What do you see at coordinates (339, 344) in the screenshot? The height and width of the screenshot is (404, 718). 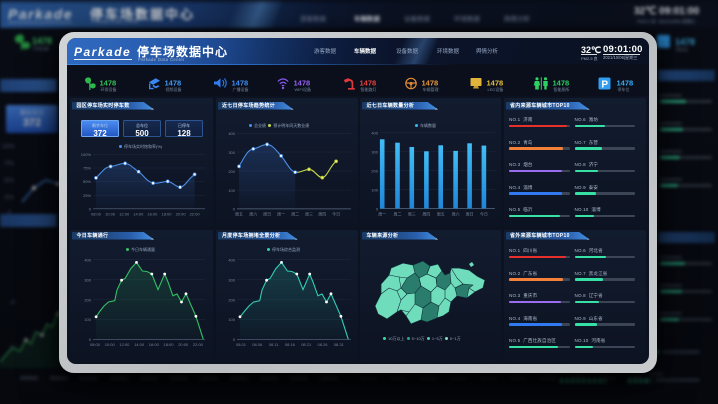 I see `svg-text: 08.31` at bounding box center [339, 344].